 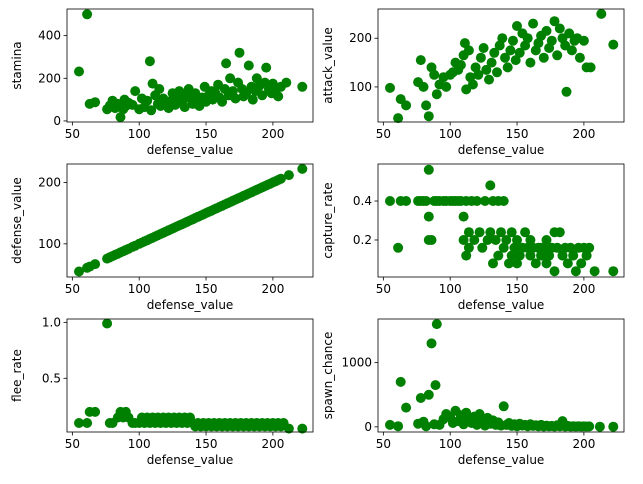 What do you see at coordinates (328, 376) in the screenshot?
I see `y-axis-label: spawn_chance` at bounding box center [328, 376].